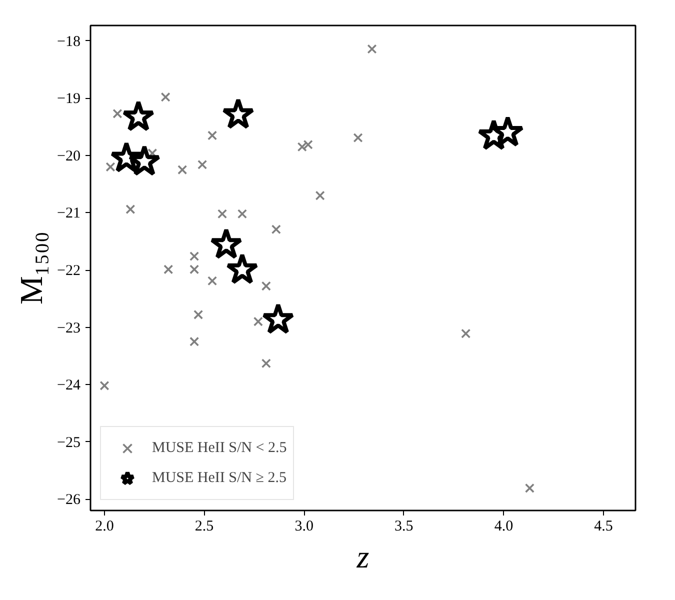  I want to click on y-tick-label: −22, so click(69, 271).